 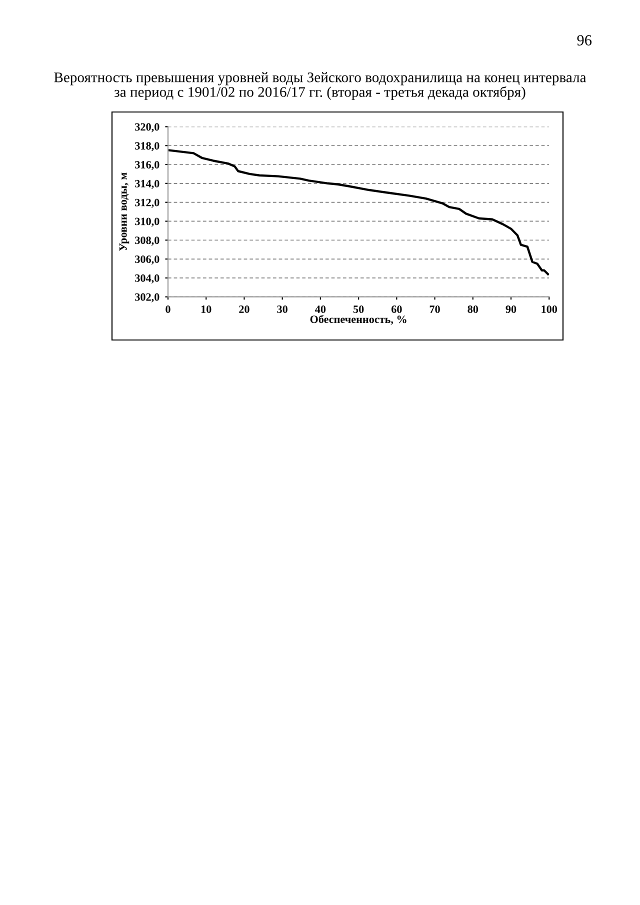 What do you see at coordinates (320, 309) in the screenshot?
I see `x-tick-label: 40` at bounding box center [320, 309].